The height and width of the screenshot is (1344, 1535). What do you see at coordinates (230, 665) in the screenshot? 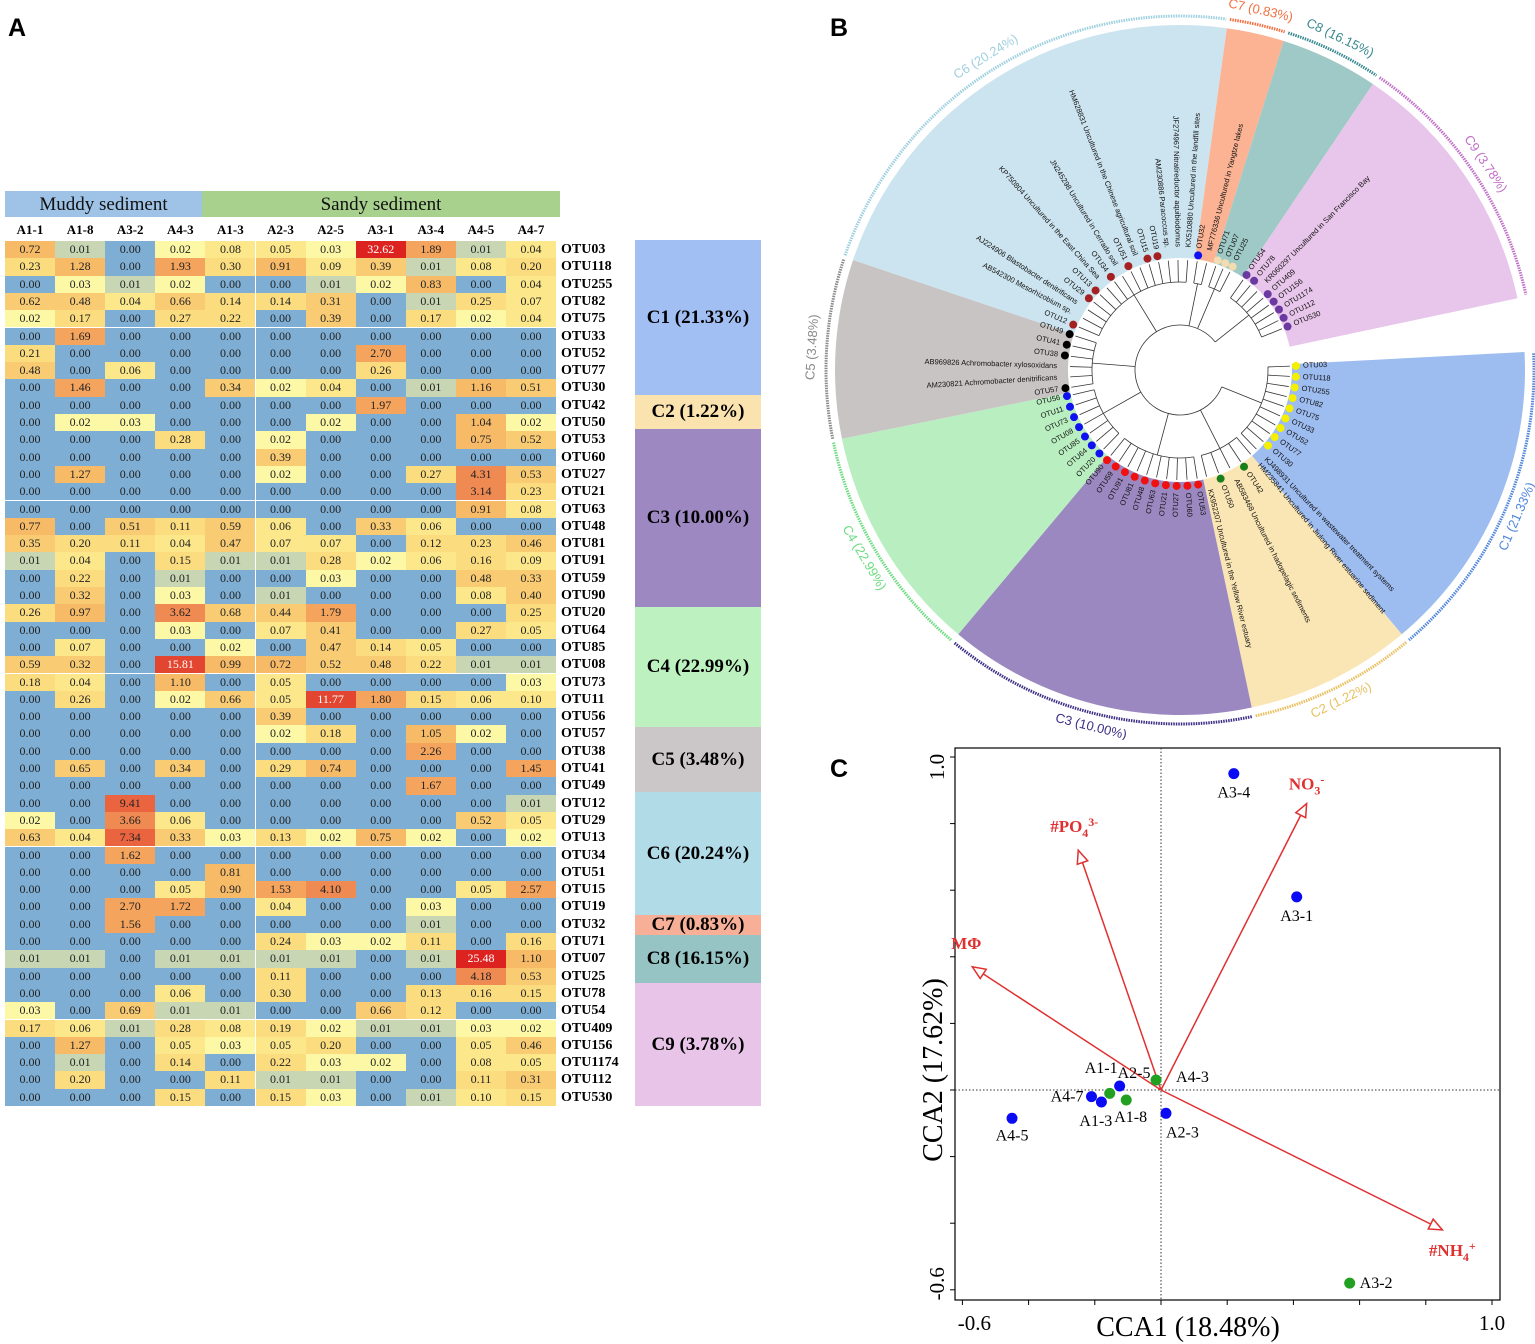
I see `heatmap-cell: 0.99` at bounding box center [230, 665].